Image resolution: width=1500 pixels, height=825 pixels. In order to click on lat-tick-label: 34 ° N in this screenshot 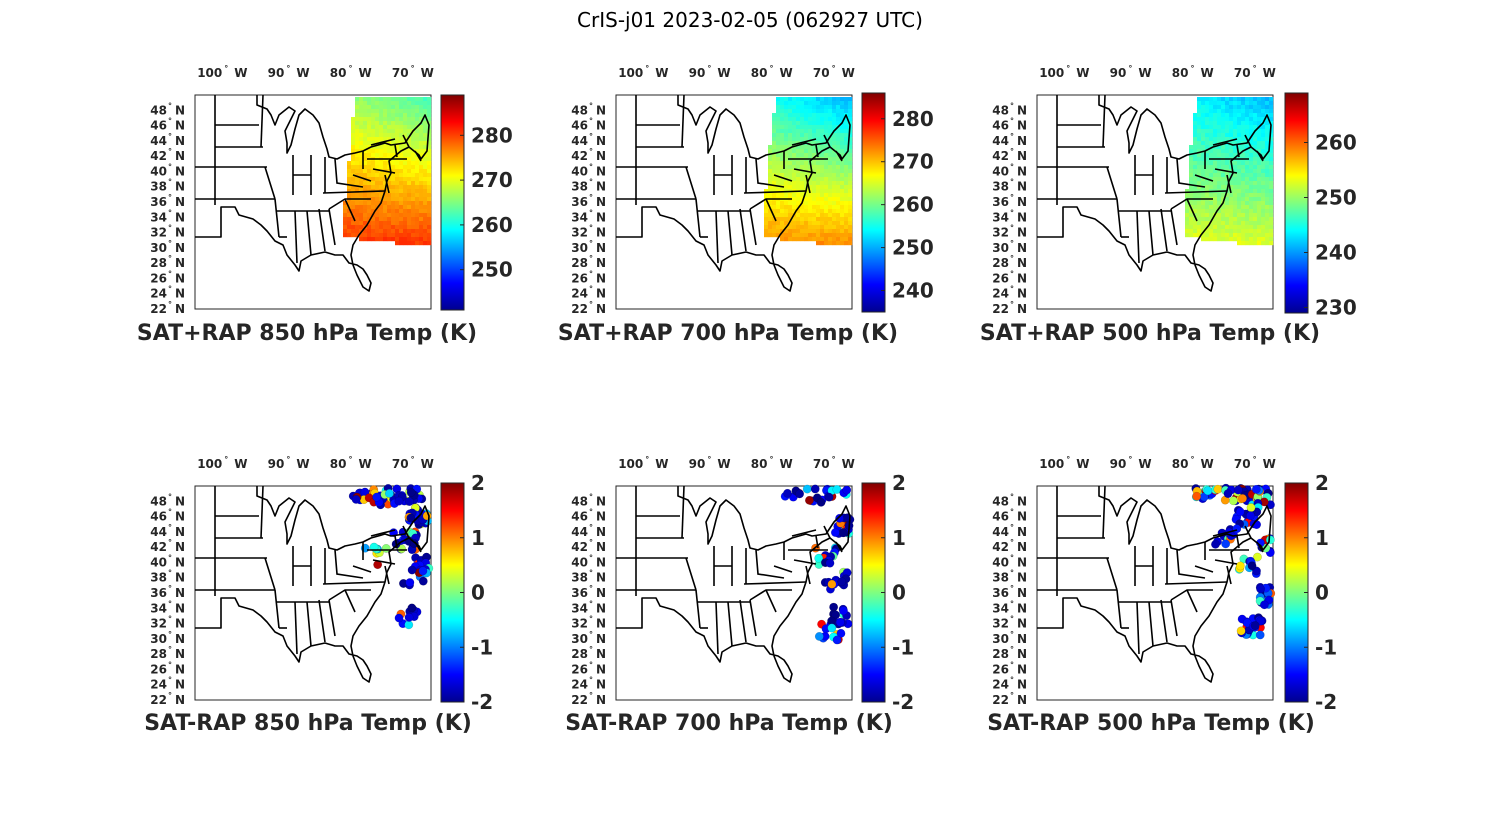, I will do `click(167, 607)`.